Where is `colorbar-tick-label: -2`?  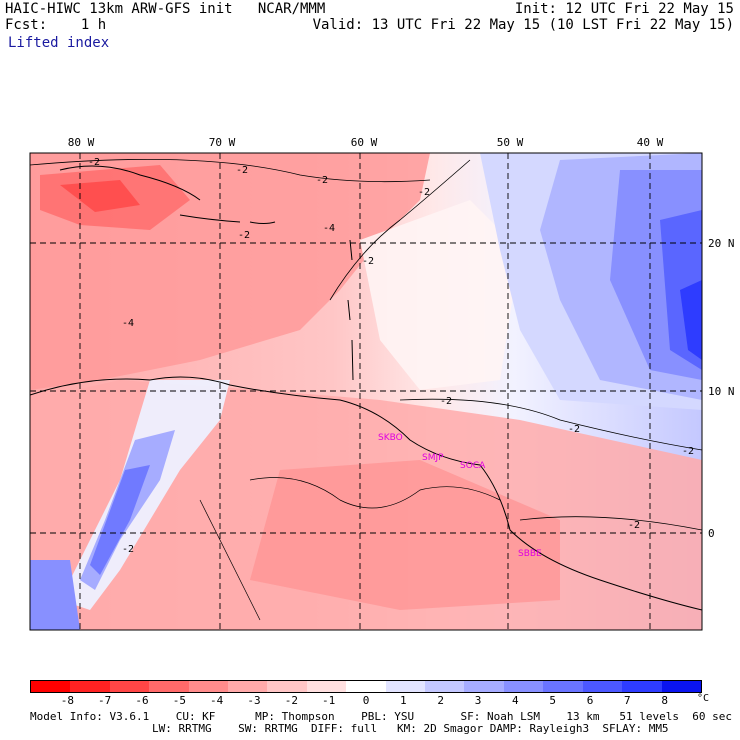
colorbar-tick-label: -2 is located at coordinates (291, 700).